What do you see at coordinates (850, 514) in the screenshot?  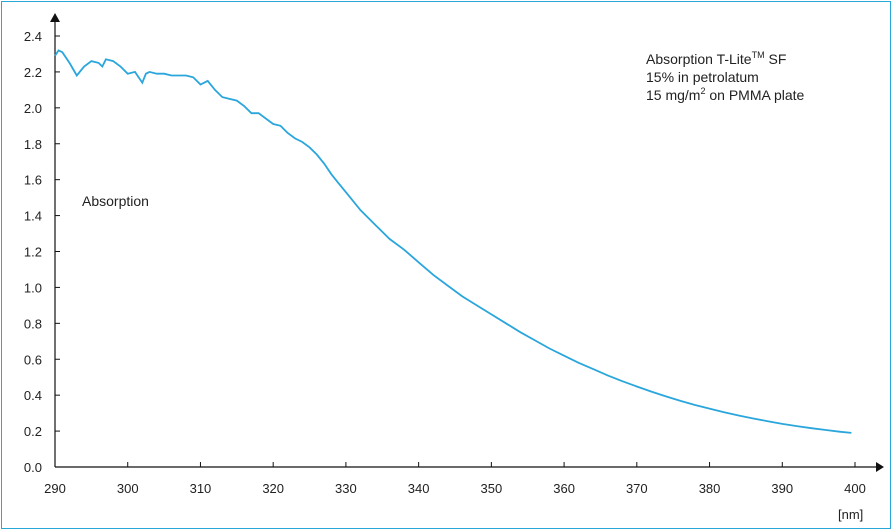 I see `x-unit-label: [nm]` at bounding box center [850, 514].